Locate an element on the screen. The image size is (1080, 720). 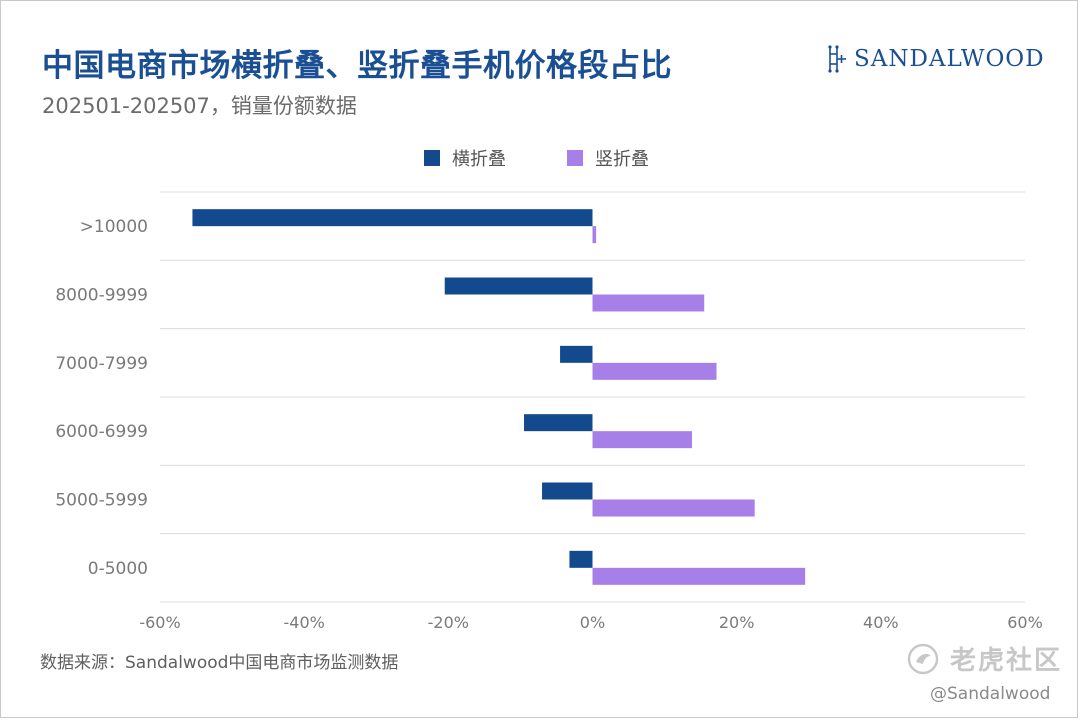
x-tick-label: -40% is located at coordinates (303, 622).